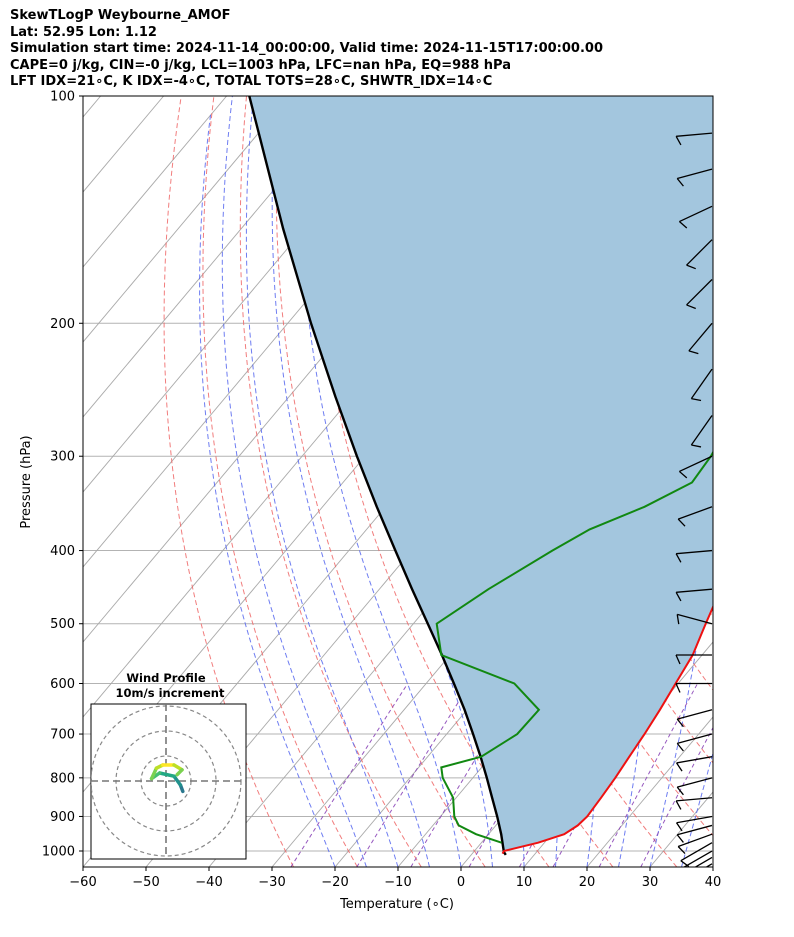  I want to click on x-tick-label: −20, so click(334, 882).